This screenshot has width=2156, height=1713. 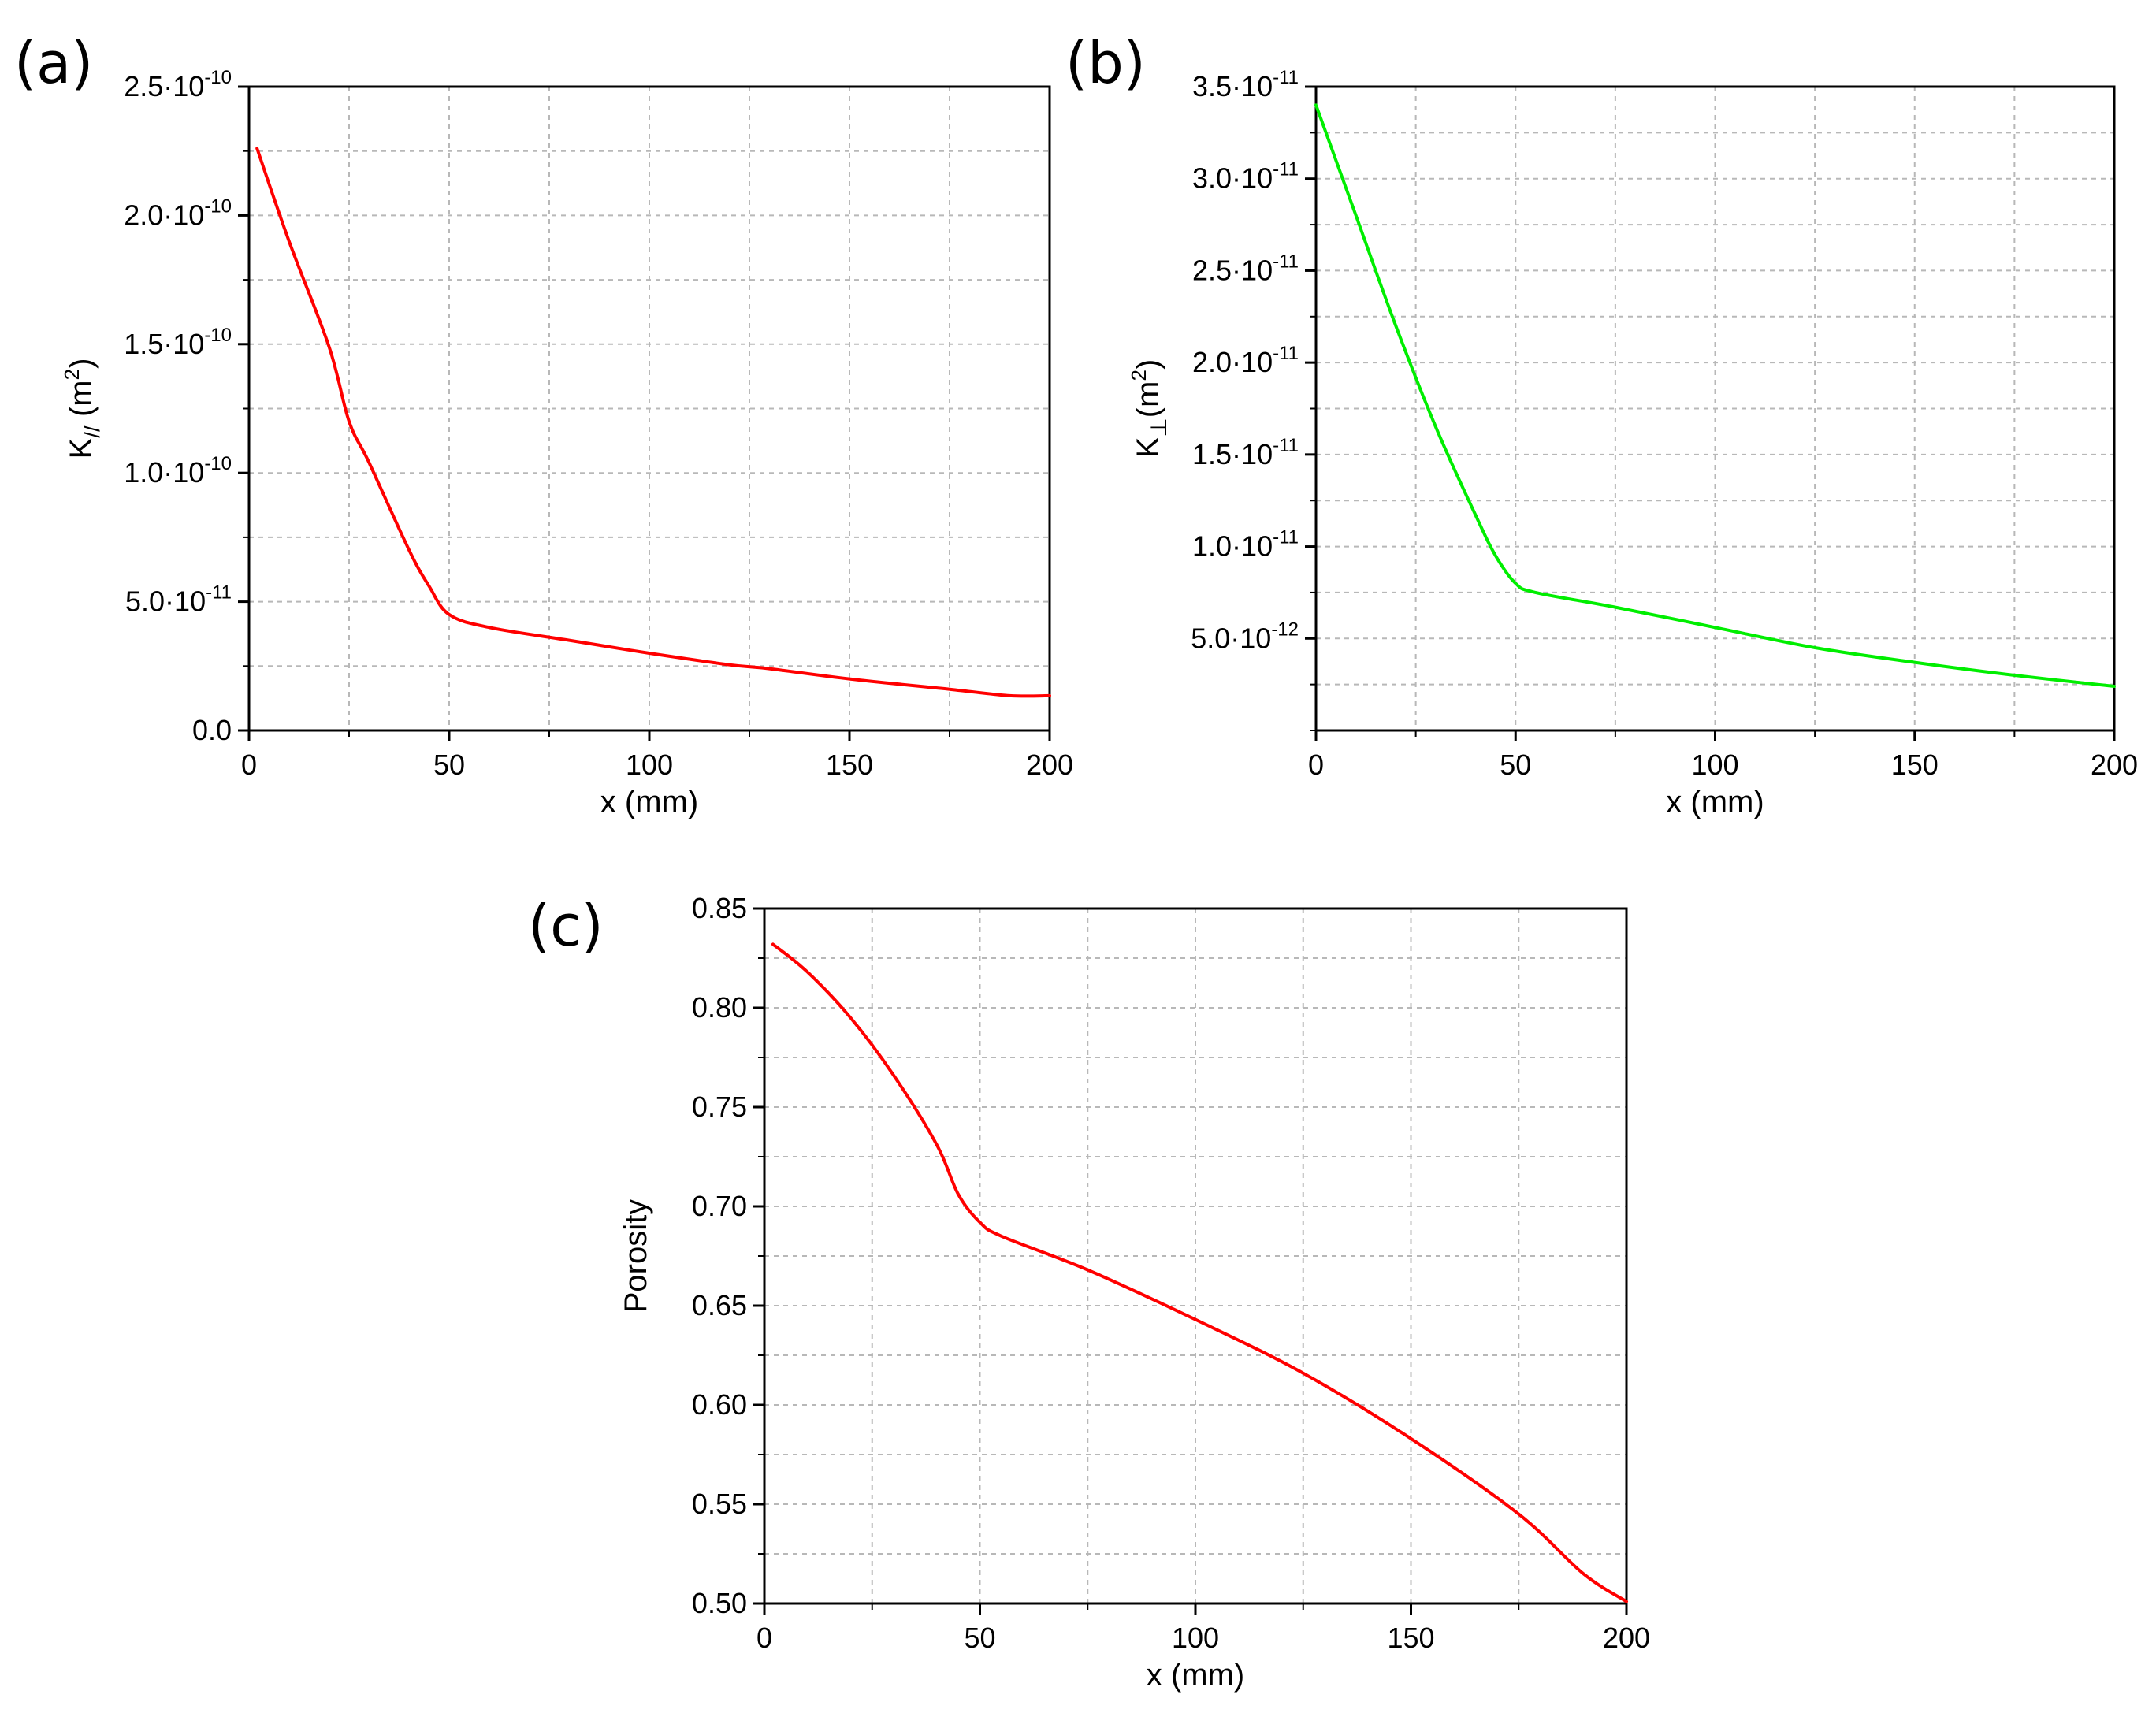 I want to click on y-tick-exponent: -12, so click(x=1285, y=629).